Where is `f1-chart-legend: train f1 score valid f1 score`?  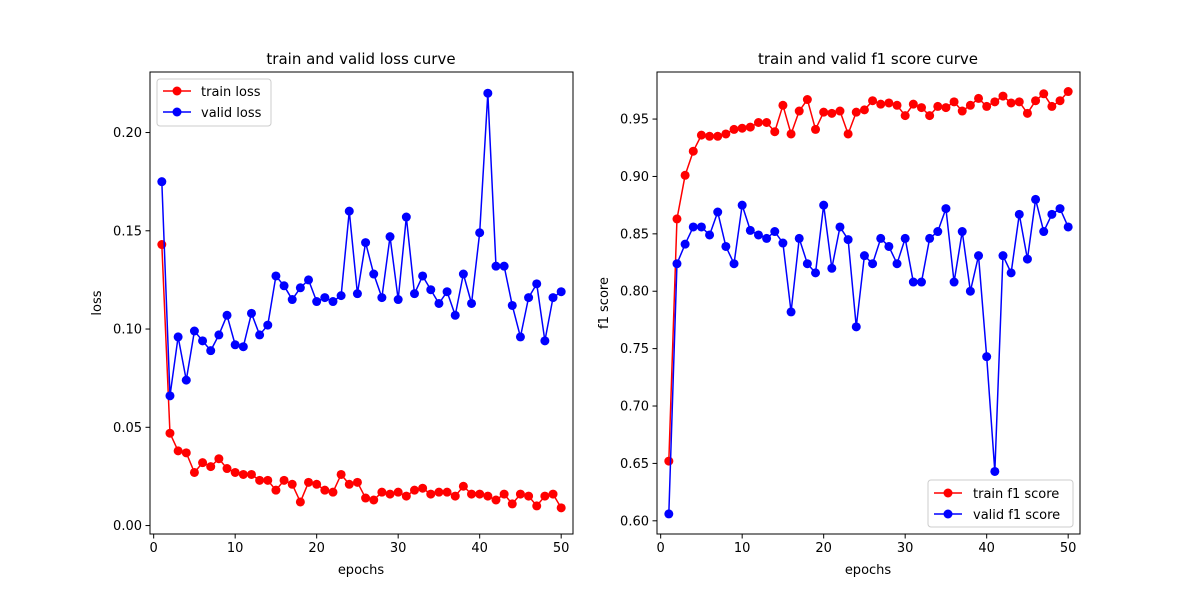
f1-chart-legend: train f1 score valid f1 score is located at coordinates (1000, 503).